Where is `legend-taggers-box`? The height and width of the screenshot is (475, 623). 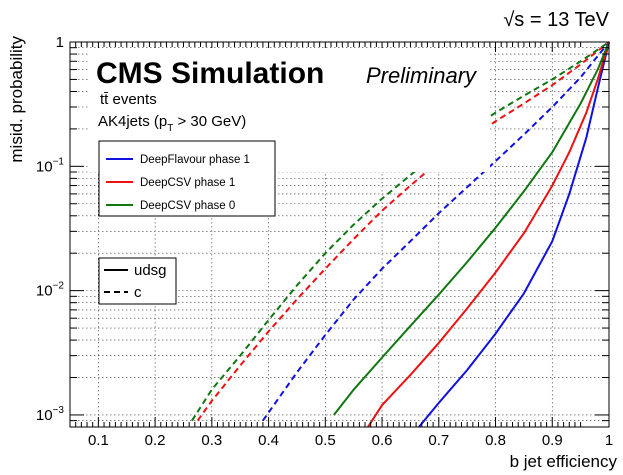
legend-taggers-box is located at coordinates (187, 178).